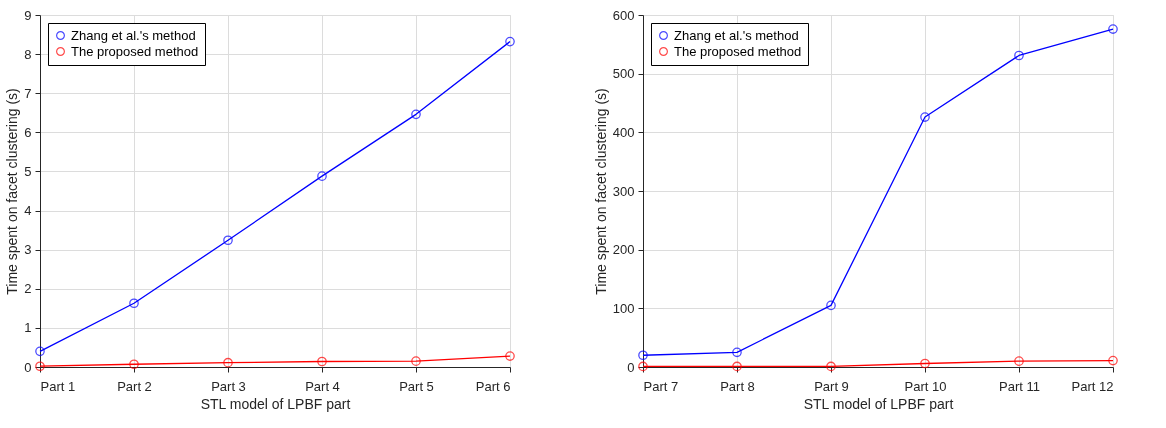  What do you see at coordinates (623, 250) in the screenshot?
I see `y-tick-label: 200` at bounding box center [623, 250].